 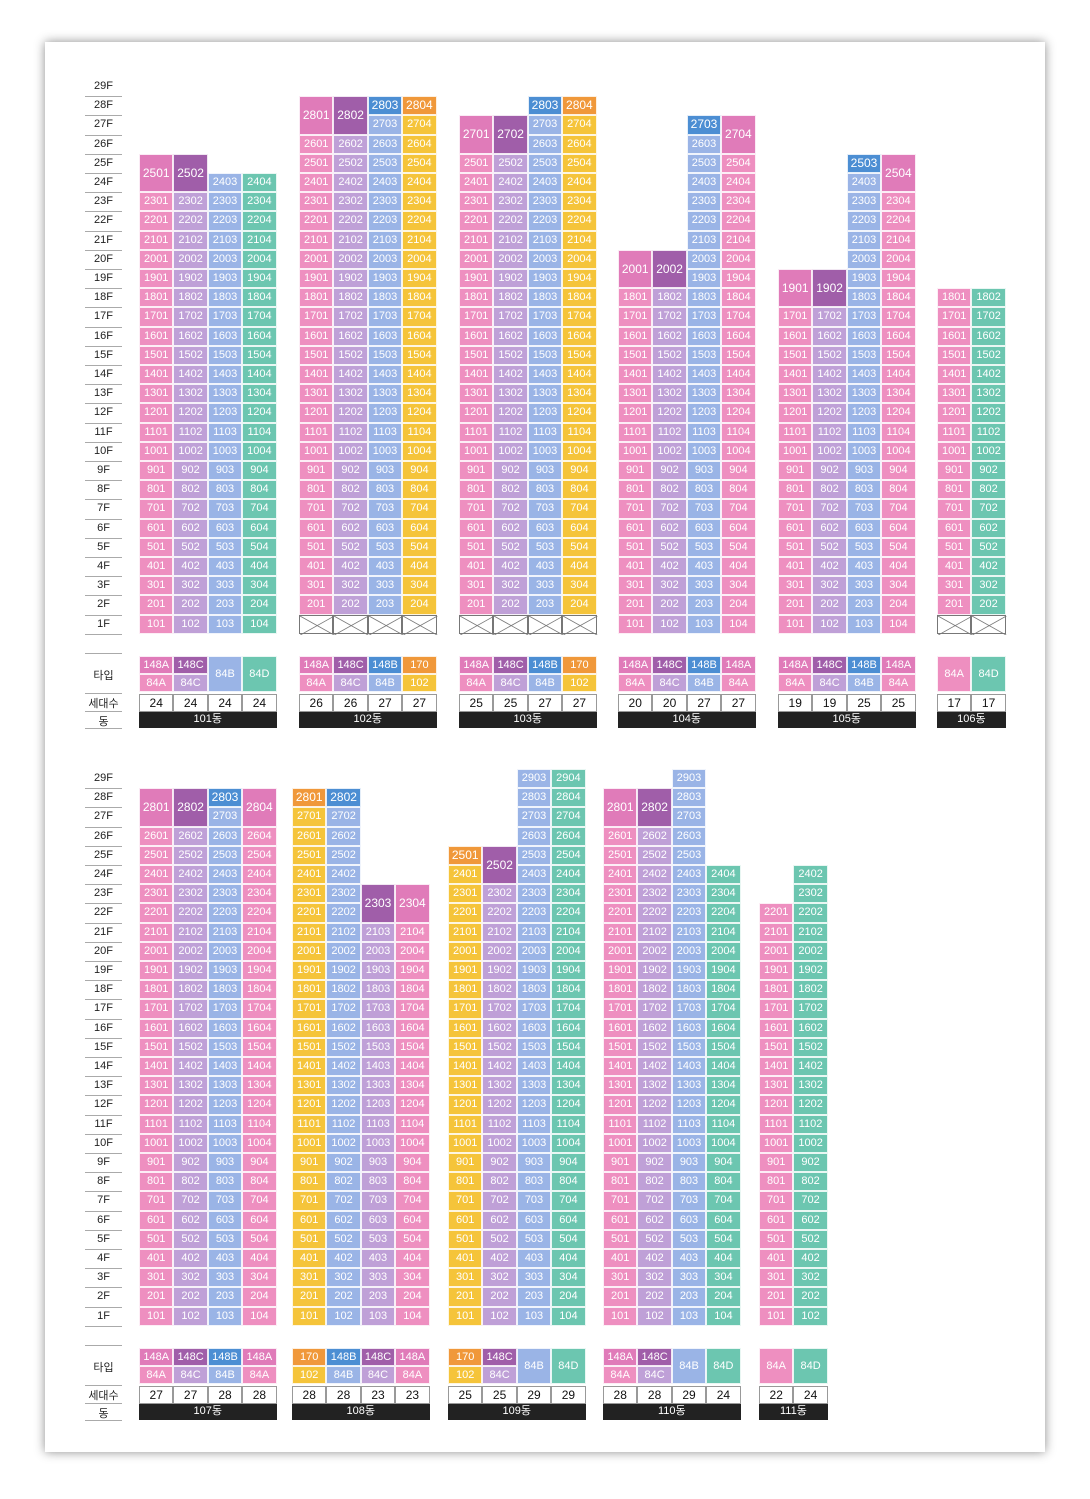 What do you see at coordinates (723, 1009) in the screenshot?
I see `unit-cell: 1704` at bounding box center [723, 1009].